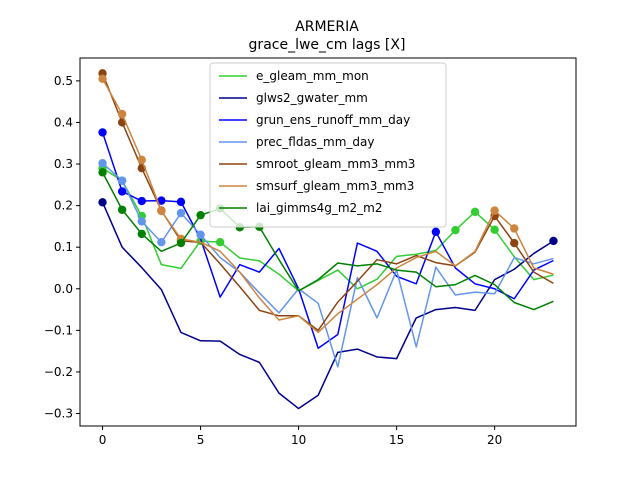 This screenshot has width=640, height=480. I want to click on legend-label: smsurf_gleam_mm3_mm3, so click(335, 186).